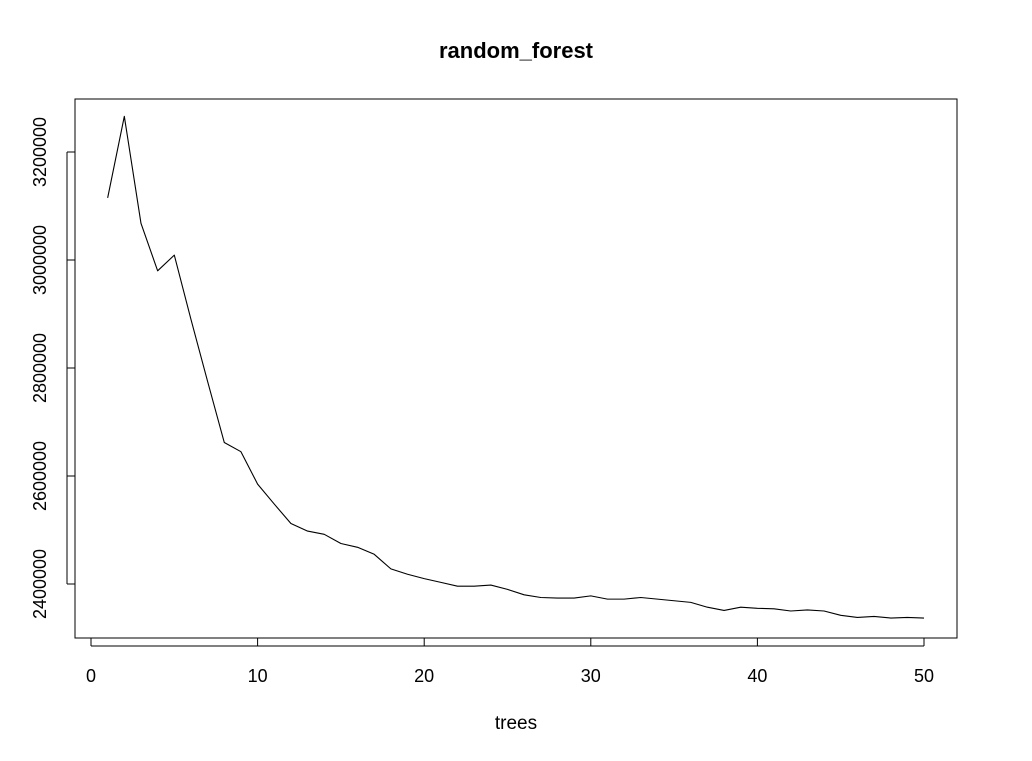 This screenshot has height=761, width=1032. I want to click on x-tick-label: 40, so click(757, 676).